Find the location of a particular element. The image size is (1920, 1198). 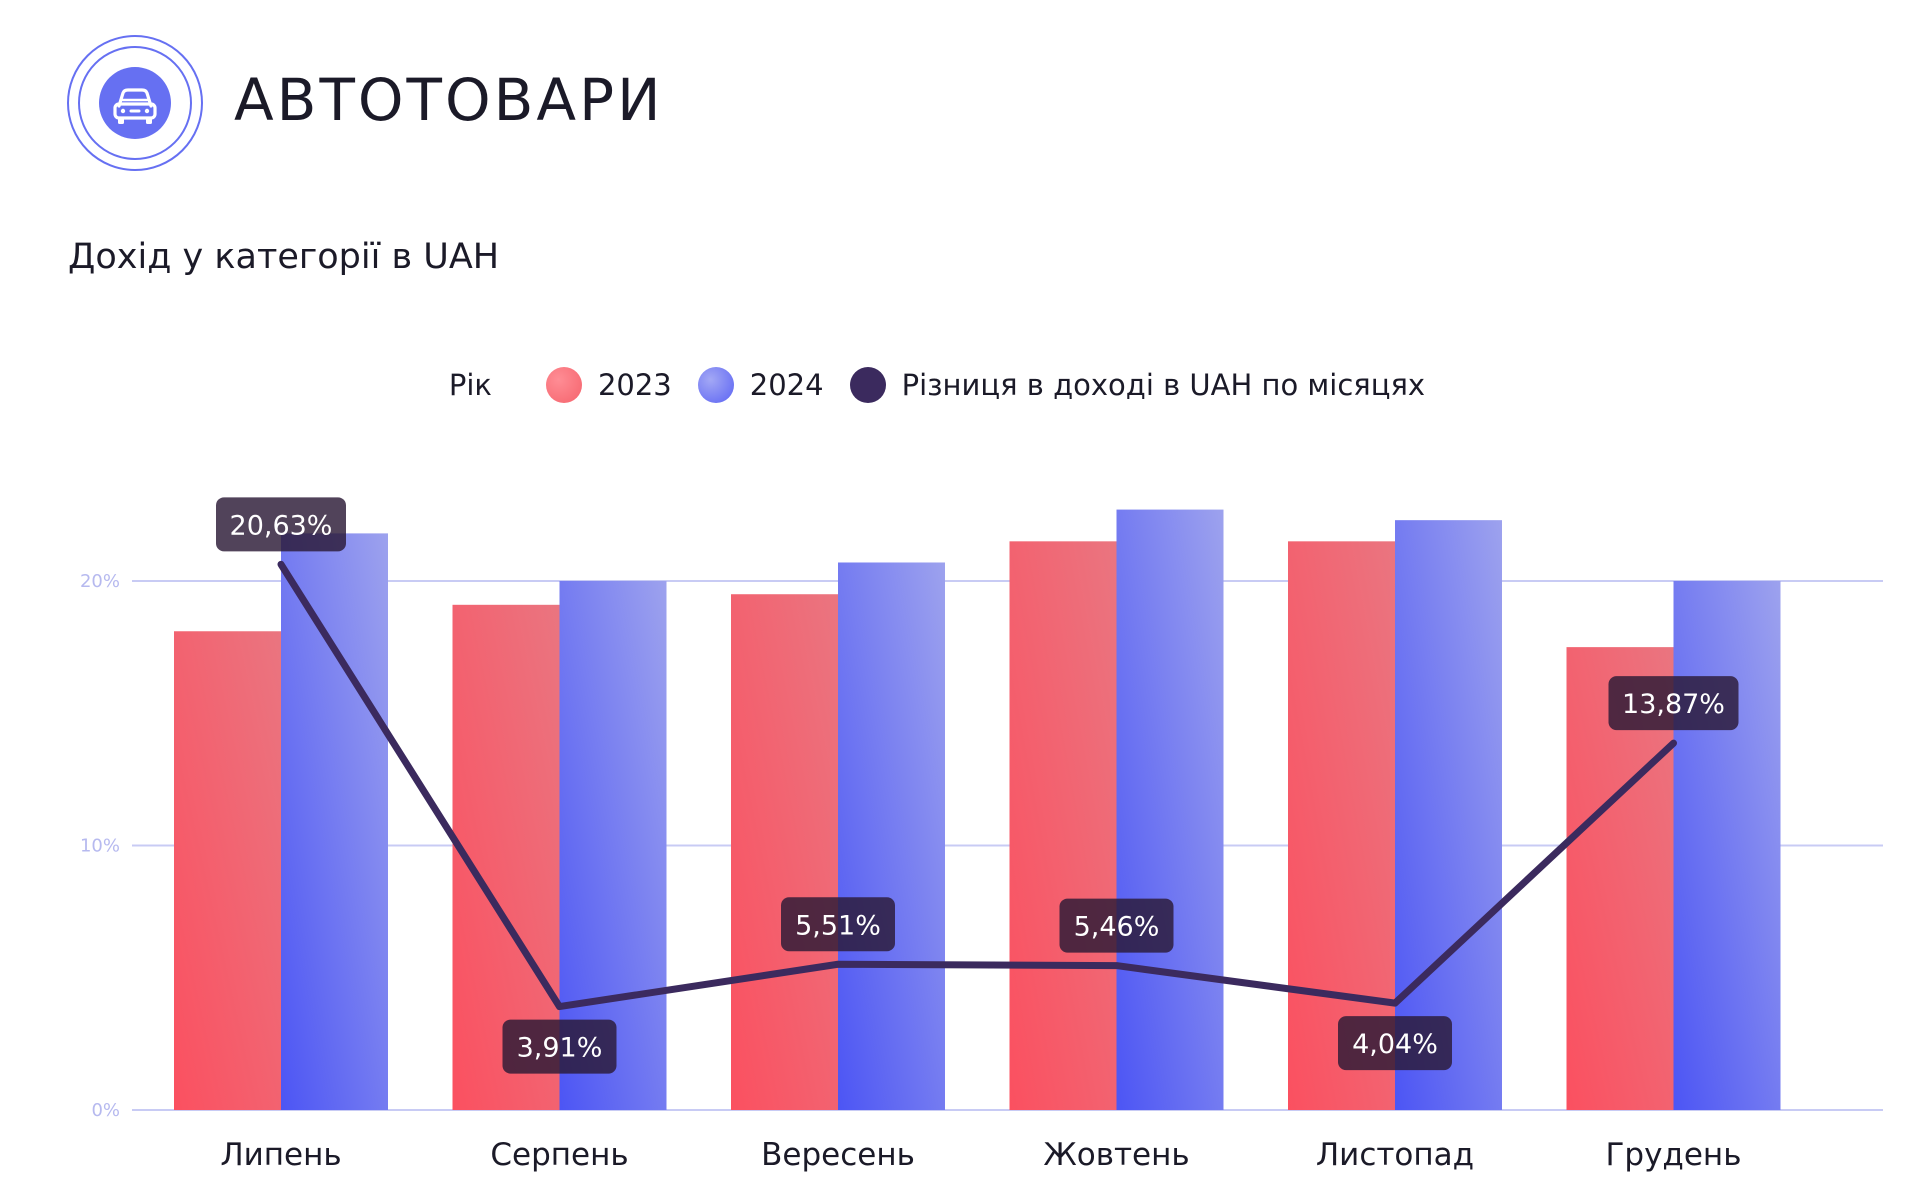

page-title: АВТОТОВАРИ is located at coordinates (449, 100).